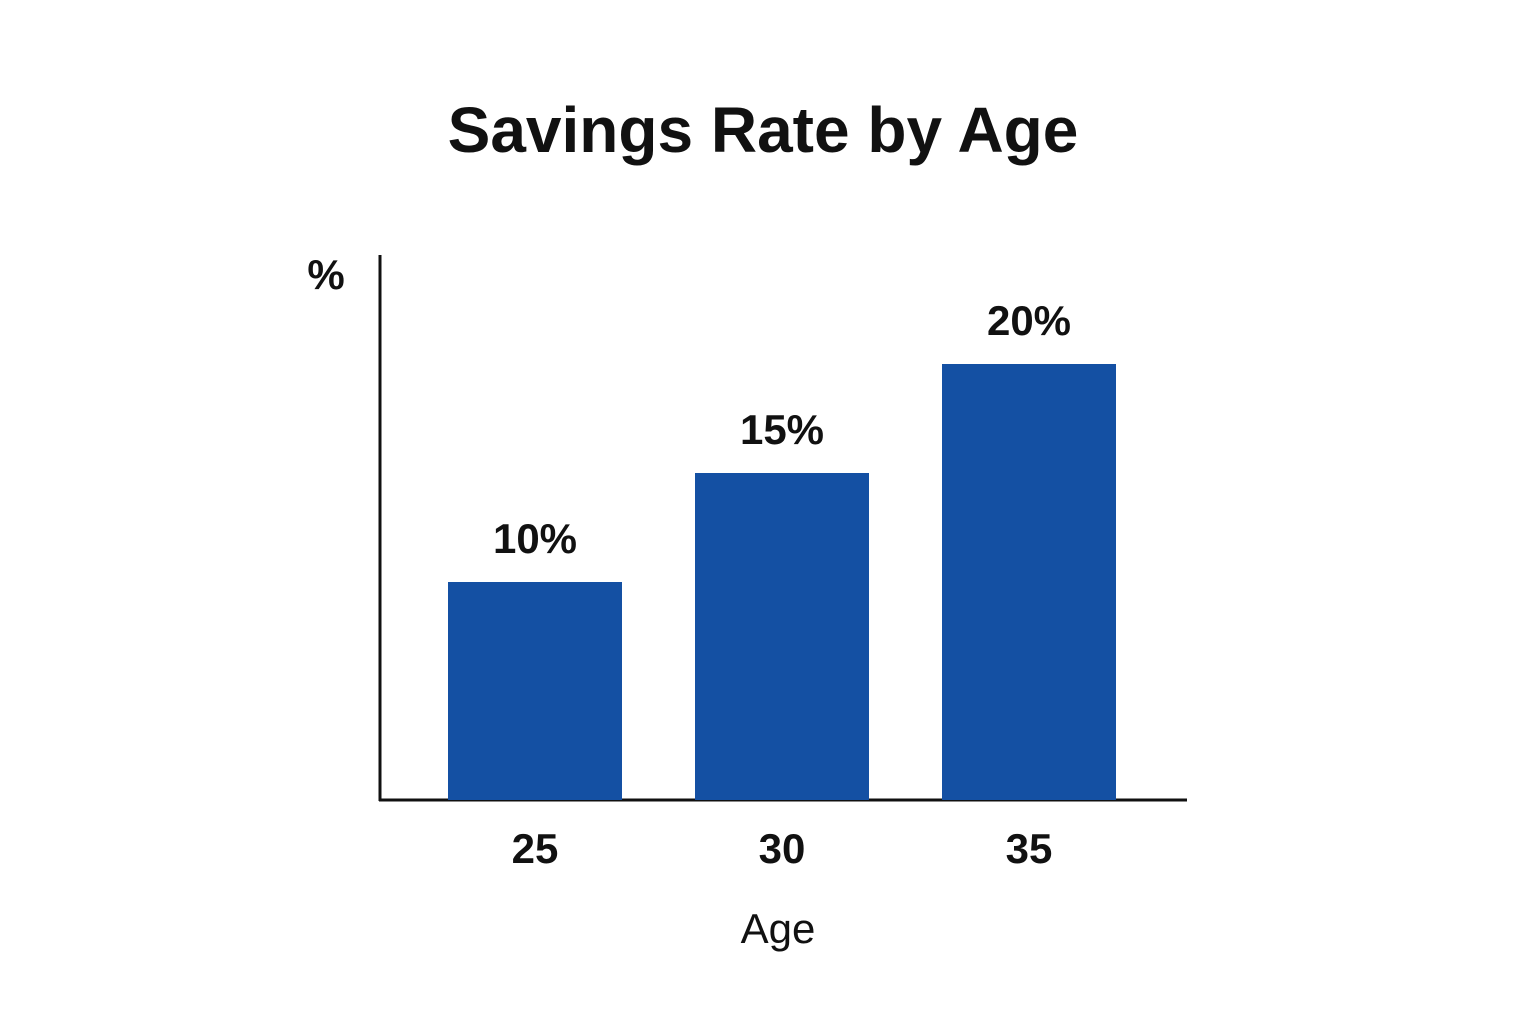 The image size is (1536, 1024). I want to click on y-axis-label: %, so click(325, 274).